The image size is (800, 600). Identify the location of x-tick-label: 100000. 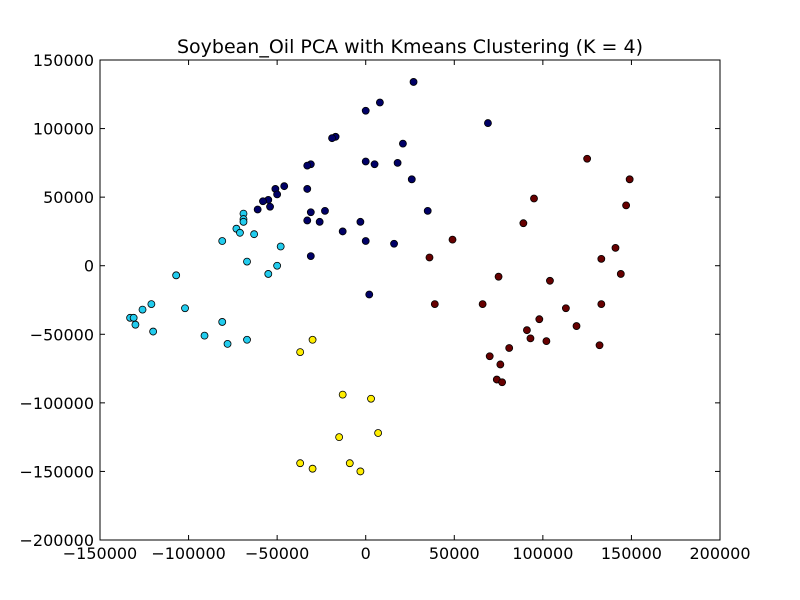
(542, 553).